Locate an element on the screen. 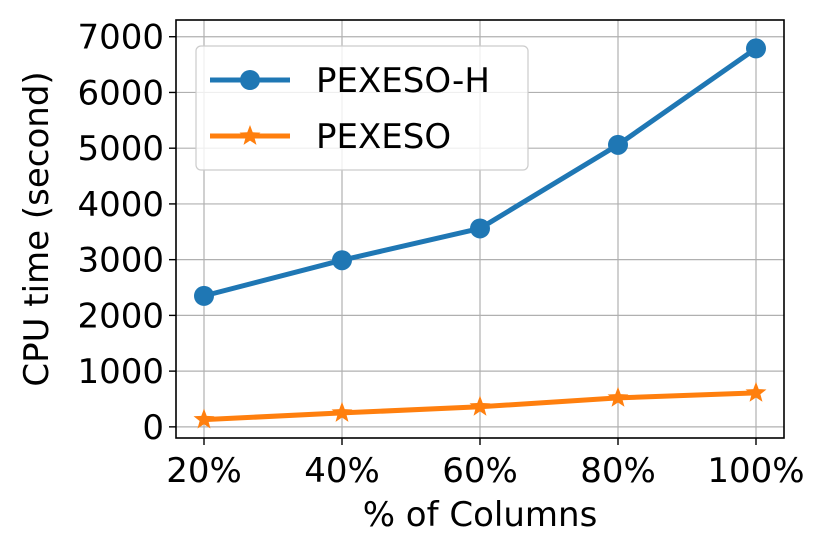 The height and width of the screenshot is (554, 830). y-tick-label: 7000 is located at coordinates (120, 38).